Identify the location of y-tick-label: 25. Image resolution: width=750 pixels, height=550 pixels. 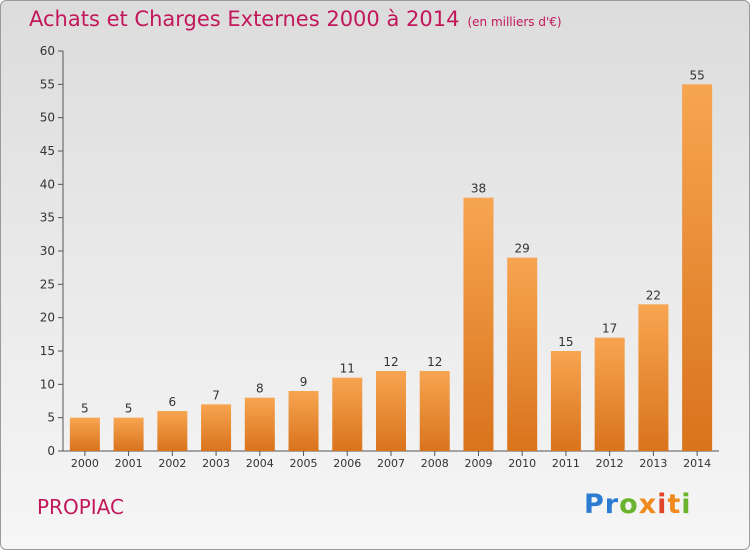
(47, 284).